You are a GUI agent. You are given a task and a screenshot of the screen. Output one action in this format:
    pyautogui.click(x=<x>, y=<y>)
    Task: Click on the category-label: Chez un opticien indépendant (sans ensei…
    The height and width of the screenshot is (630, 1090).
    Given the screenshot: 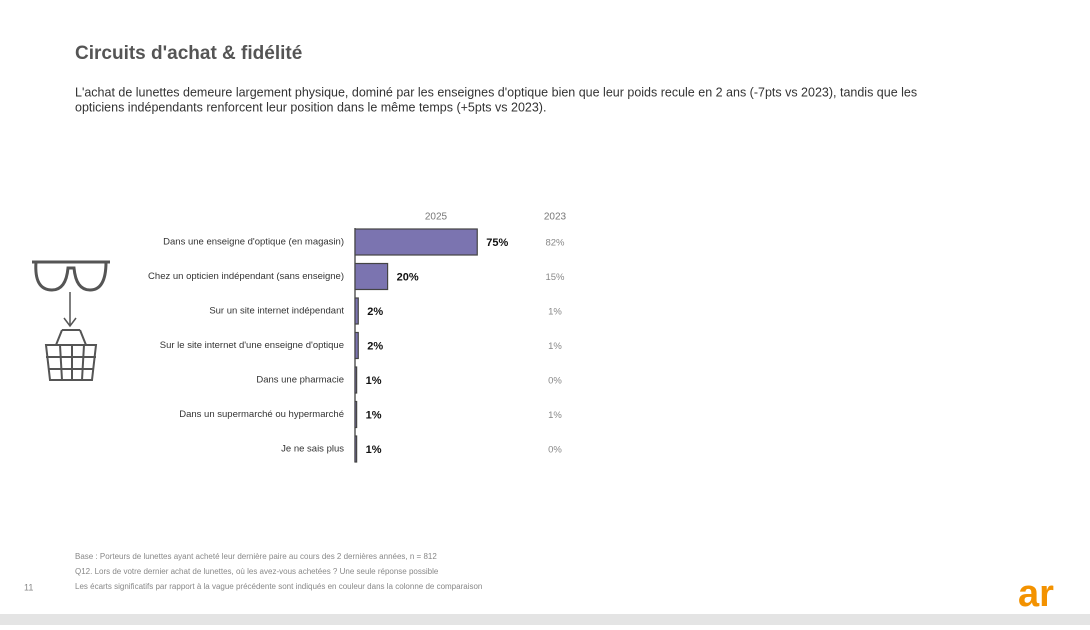 What is the action you would take?
    pyautogui.click(x=246, y=276)
    